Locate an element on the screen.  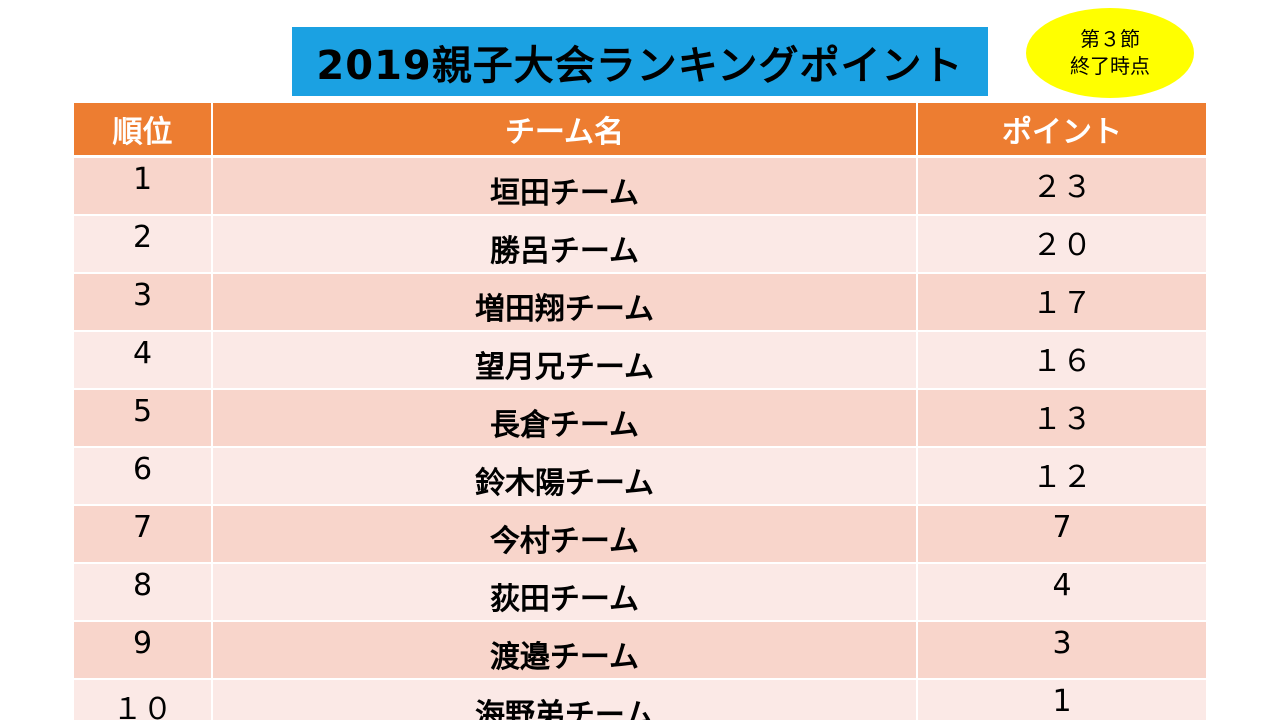
rank-cell: 3 is located at coordinates (143, 302).